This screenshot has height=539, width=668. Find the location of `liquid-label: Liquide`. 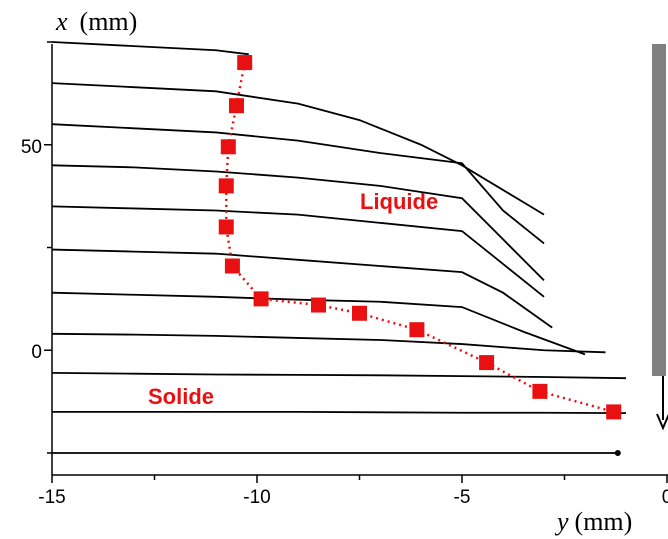

liquid-label: Liquide is located at coordinates (399, 201).